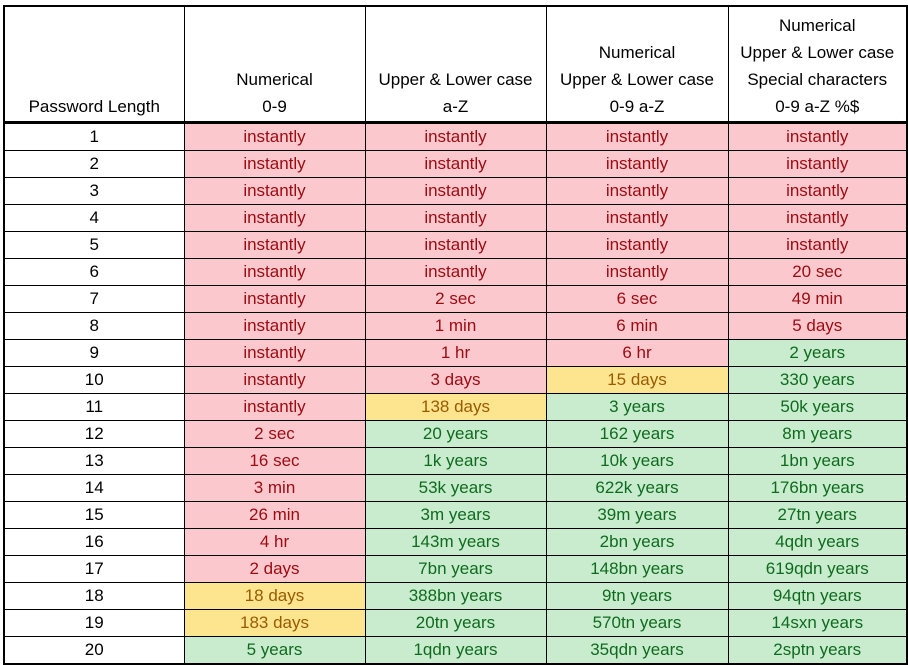 The image size is (908, 665). What do you see at coordinates (94, 461) in the screenshot?
I see `password-length-cell: 13` at bounding box center [94, 461].